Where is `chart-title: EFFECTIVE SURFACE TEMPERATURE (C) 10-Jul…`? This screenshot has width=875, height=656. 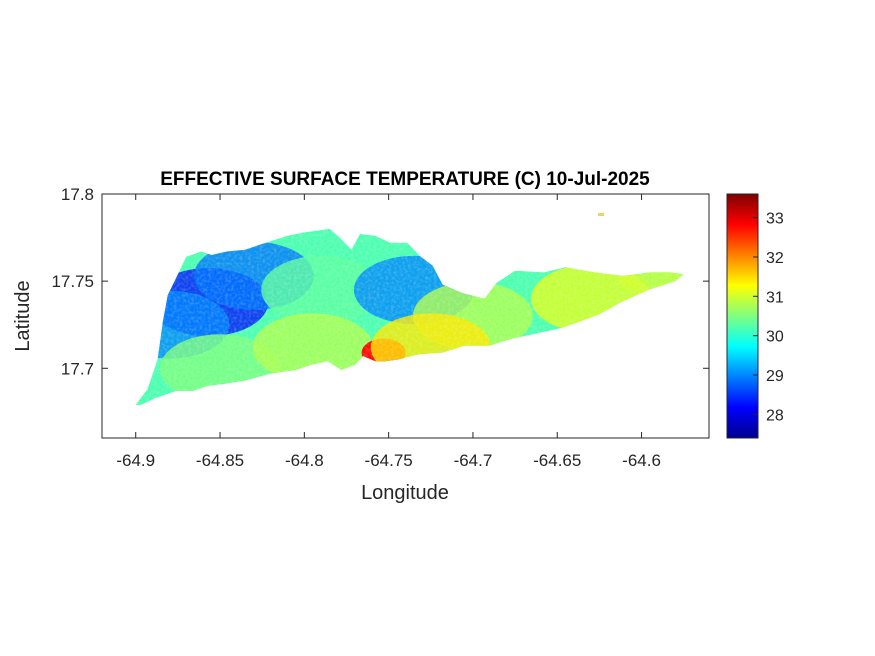
chart-title: EFFECTIVE SURFACE TEMPERATURE (C) 10-Jul… is located at coordinates (405, 179).